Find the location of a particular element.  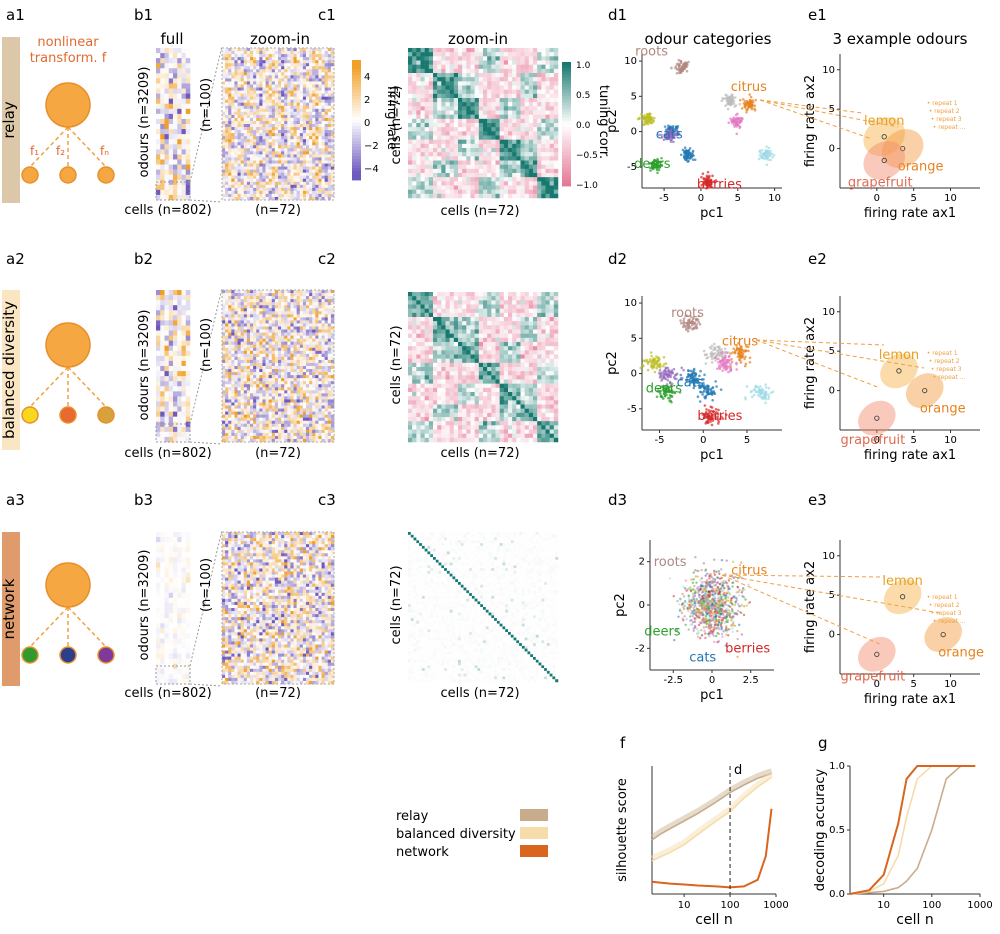

b1-colorbar-label: firing rate is located at coordinates (391, 118).